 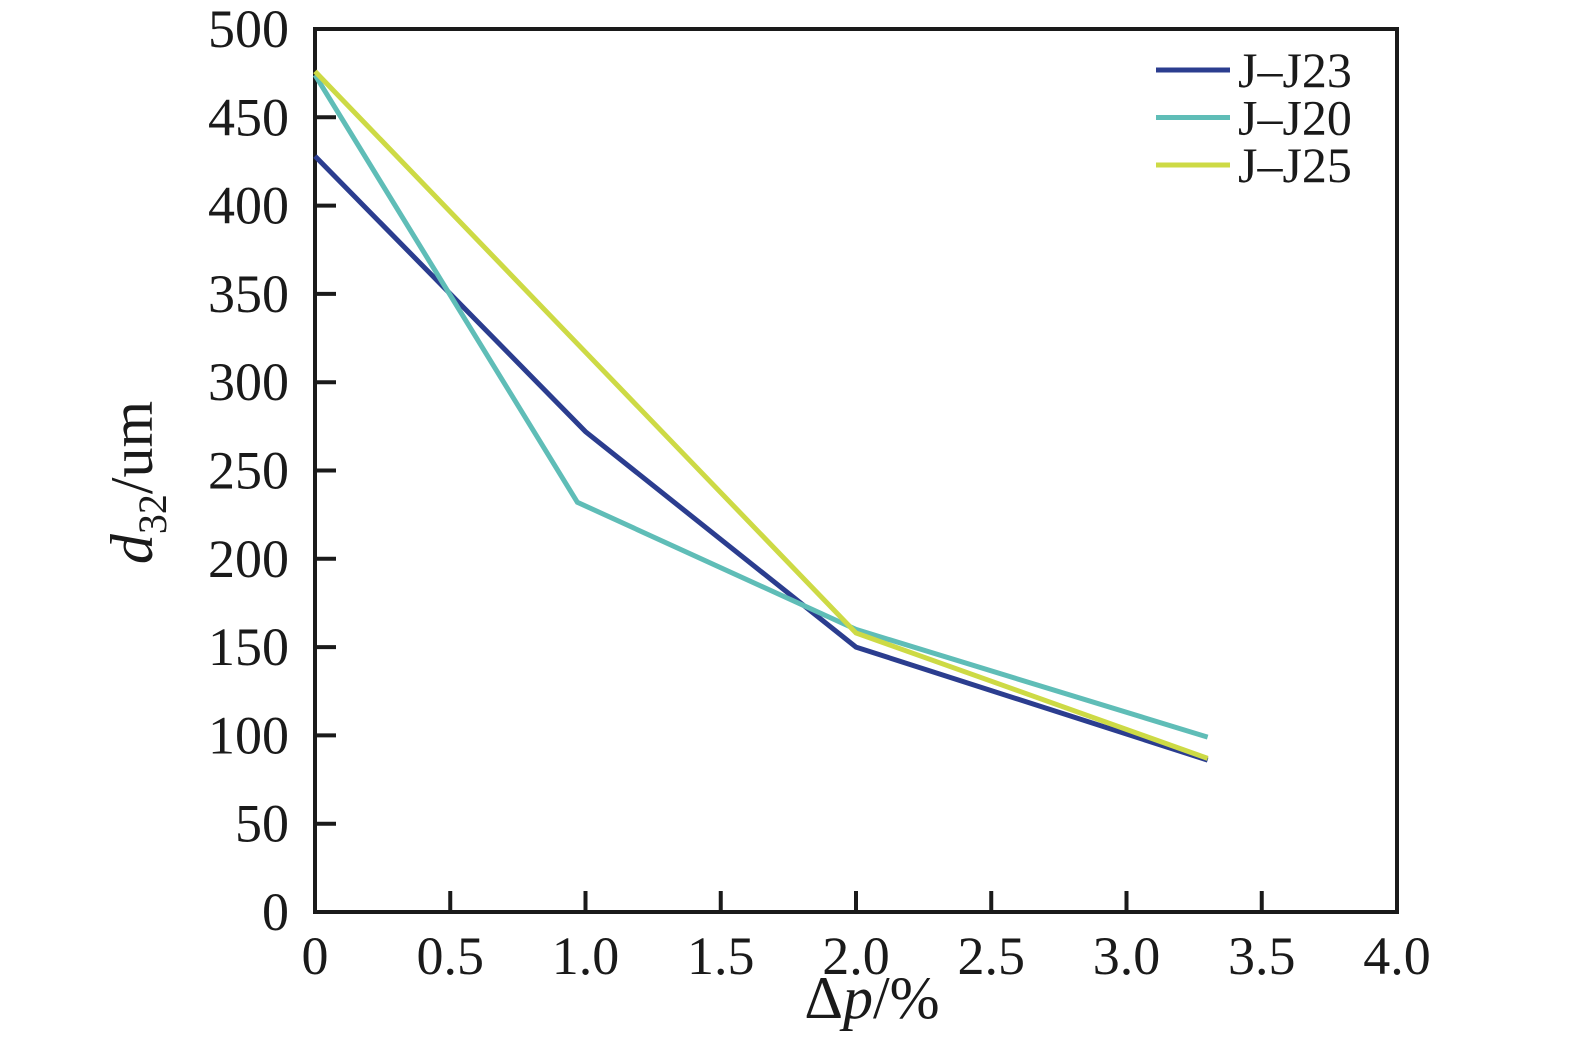 I want to click on y-tick-label: 200, so click(x=248, y=559).